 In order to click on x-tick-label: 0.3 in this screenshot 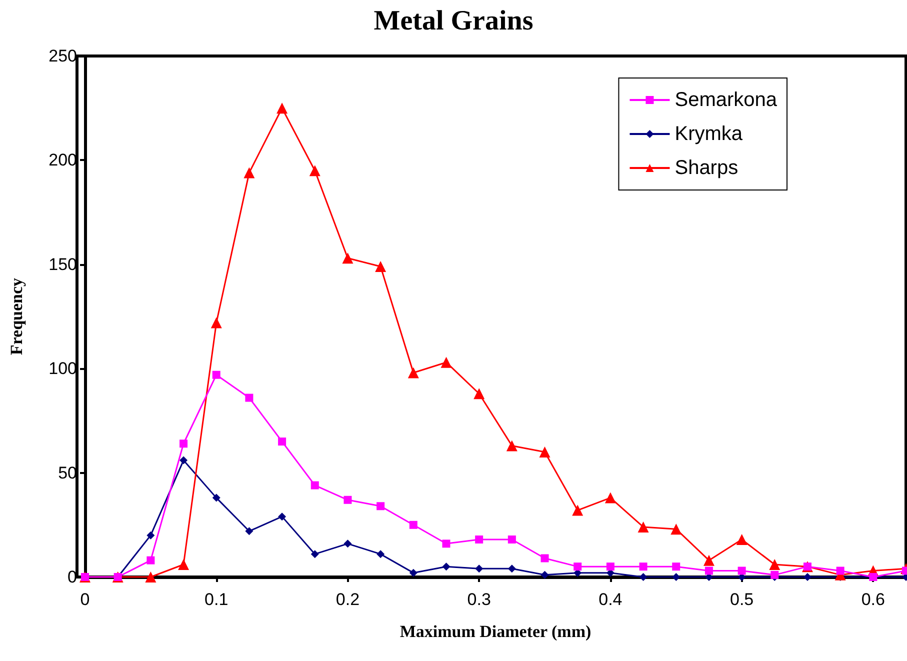, I will do `click(479, 599)`.